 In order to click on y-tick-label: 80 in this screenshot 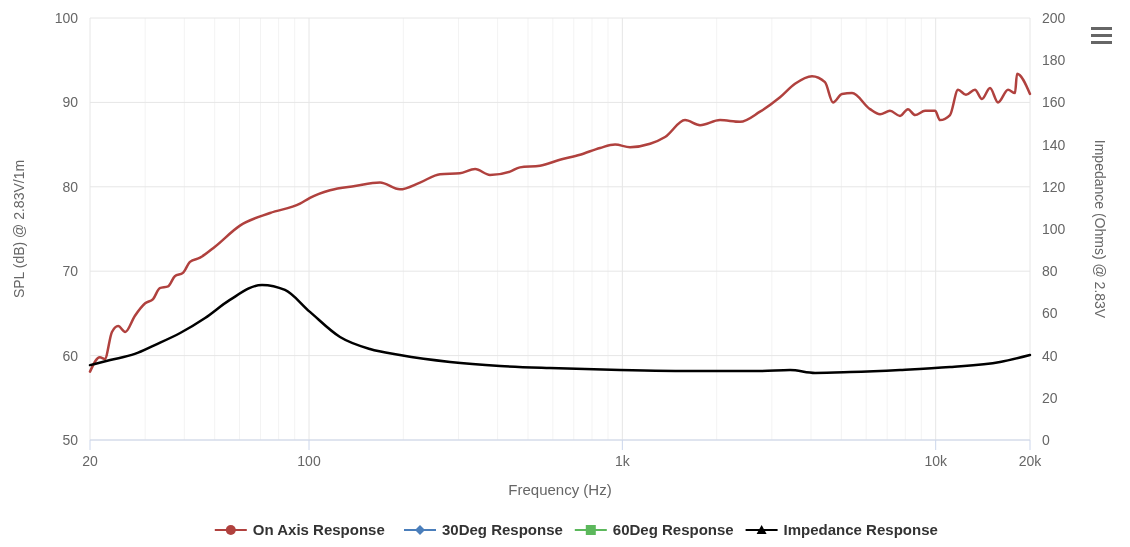, I will do `click(70, 186)`.